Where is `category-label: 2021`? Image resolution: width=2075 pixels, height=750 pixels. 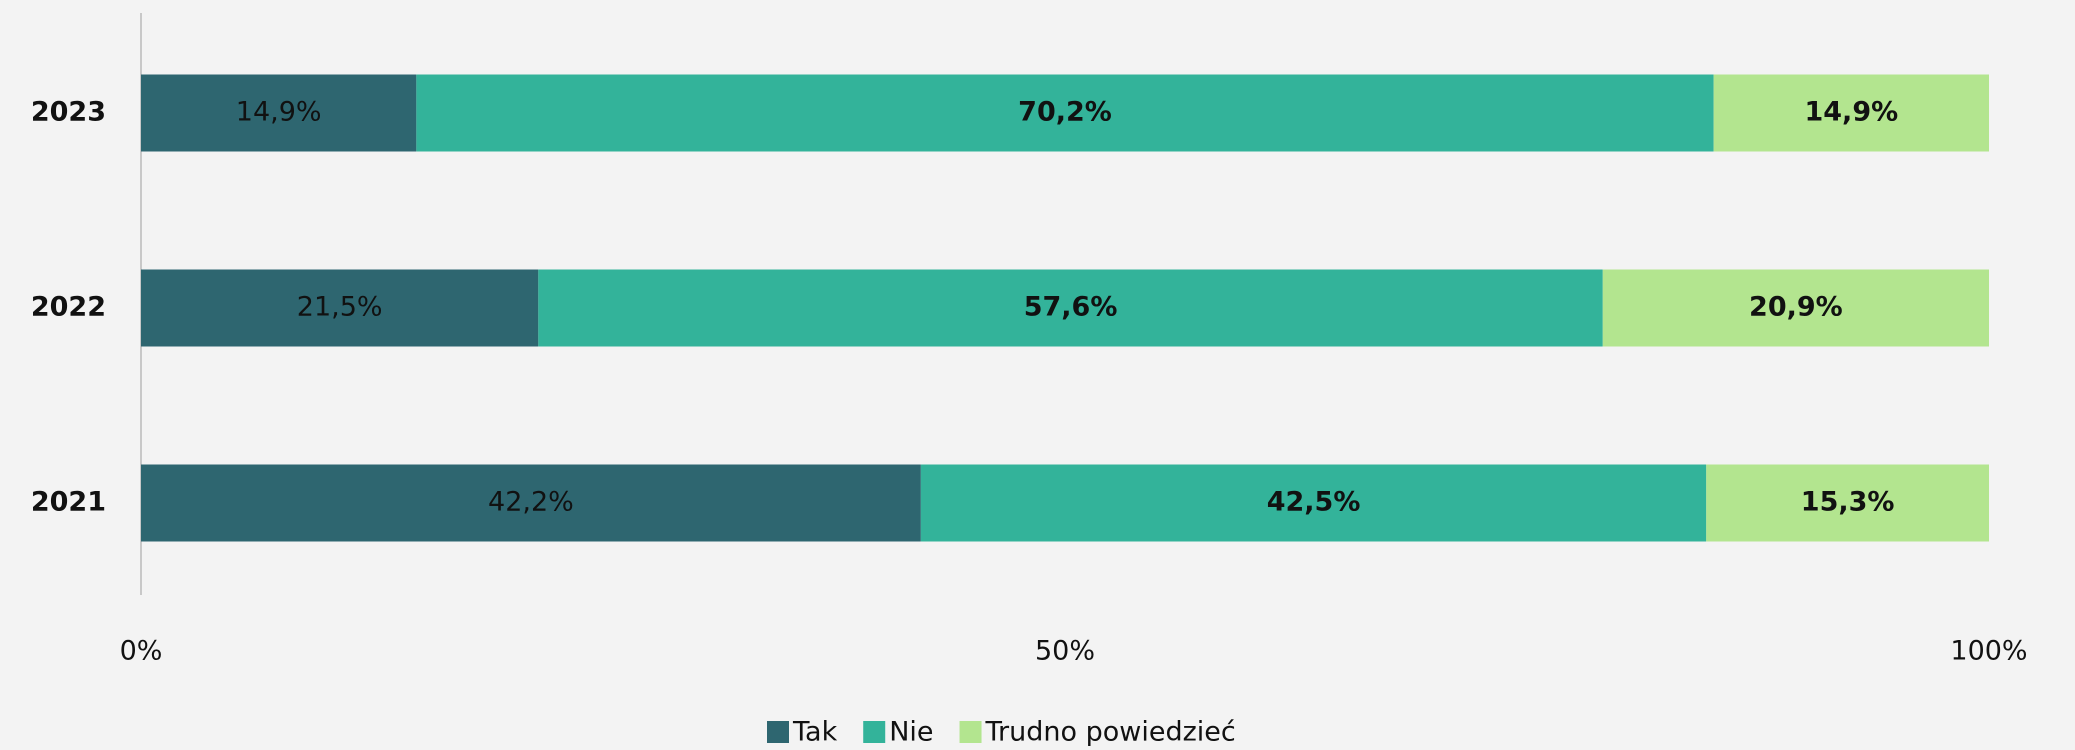
category-label: 2021 is located at coordinates (68, 502).